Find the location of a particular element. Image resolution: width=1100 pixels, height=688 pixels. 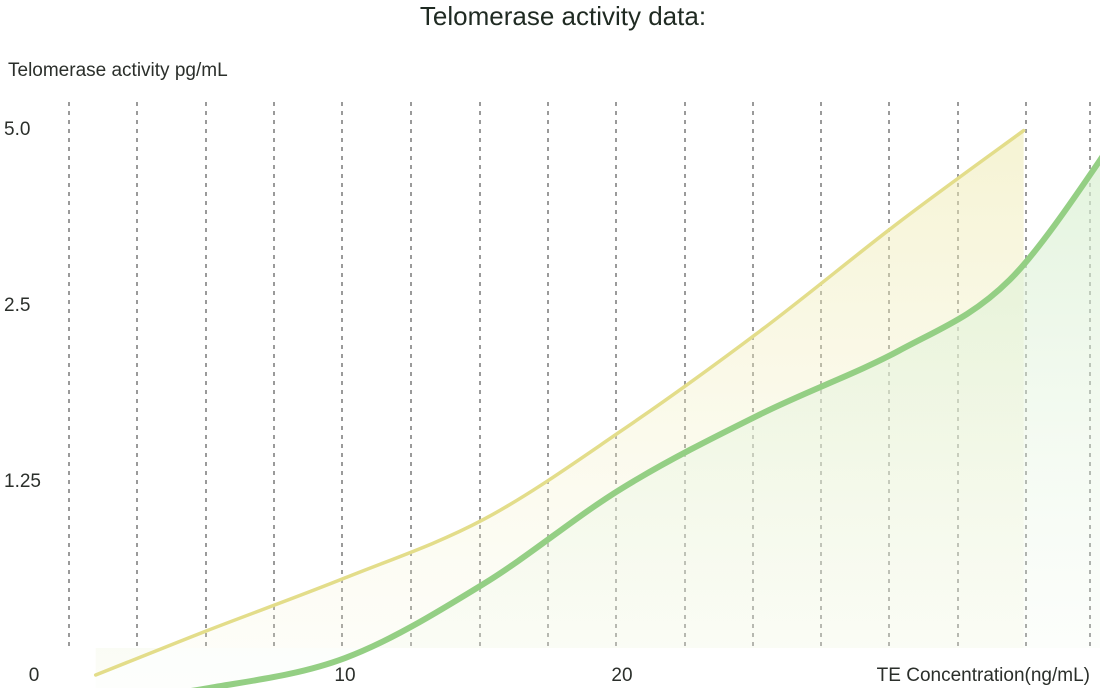

y-tick-label: 5.0 is located at coordinates (17, 129).